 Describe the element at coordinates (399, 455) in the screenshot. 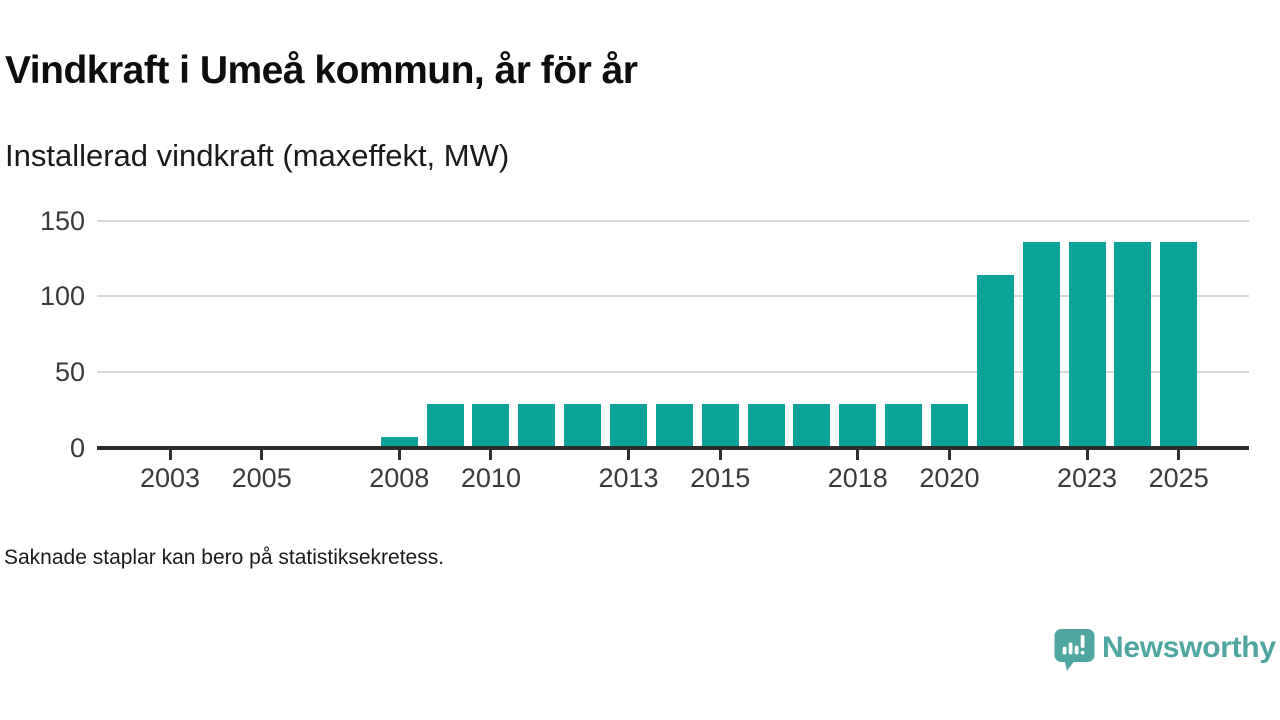

I see `x-axis-tick-2008` at that location.